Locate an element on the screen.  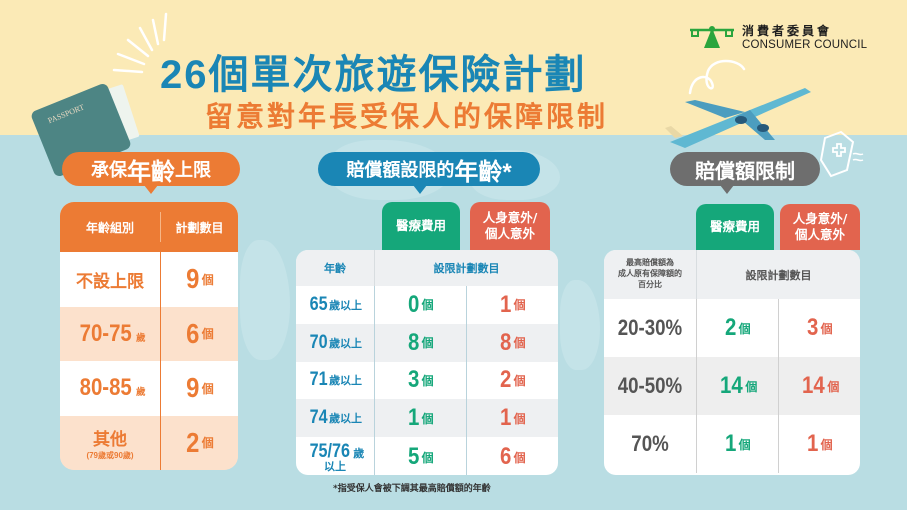
logo-english-name: CONSUMER COUNCIL is located at coordinates (805, 45).